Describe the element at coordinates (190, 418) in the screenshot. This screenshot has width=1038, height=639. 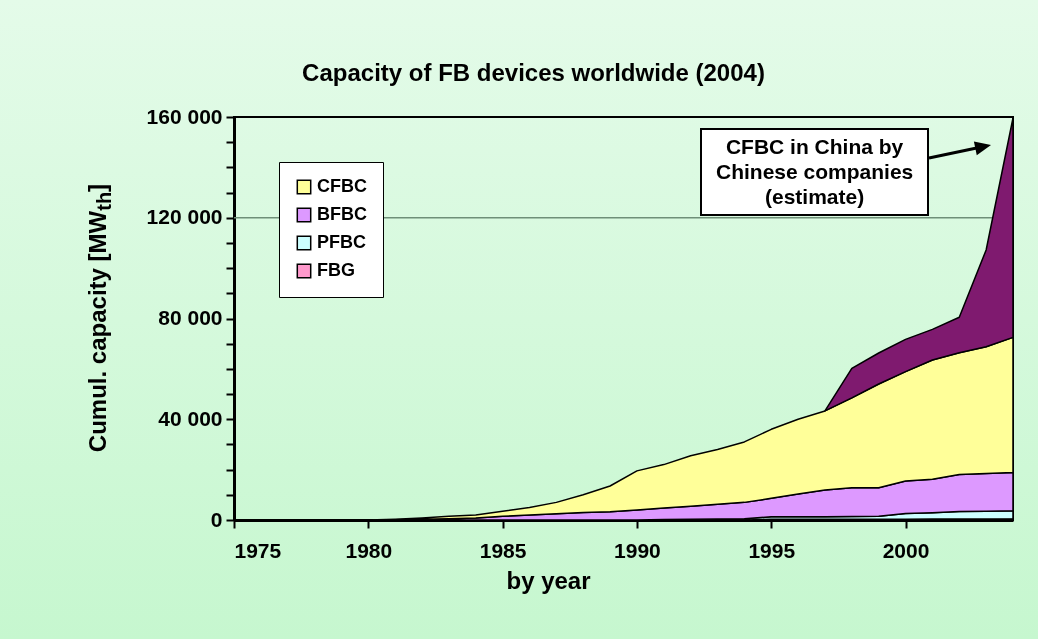
I see `y-tick-label: 40 000` at that location.